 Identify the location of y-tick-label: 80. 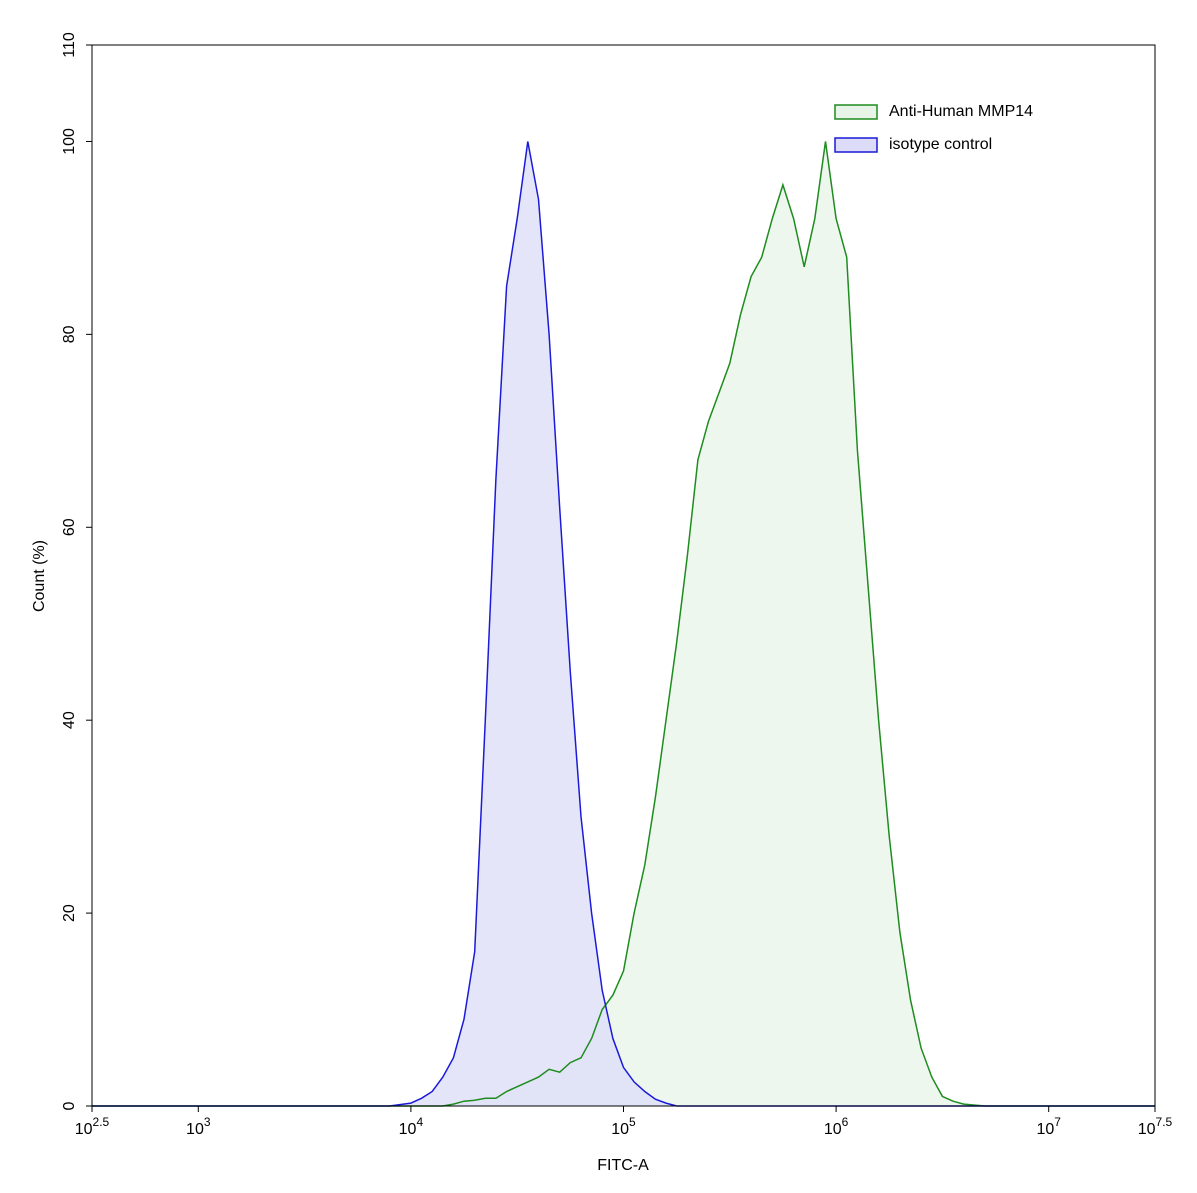
(69, 334).